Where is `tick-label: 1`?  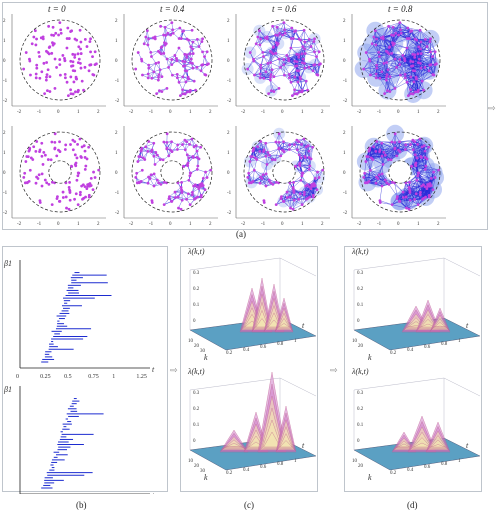 tick-label: 1 is located at coordinates (116, 153).